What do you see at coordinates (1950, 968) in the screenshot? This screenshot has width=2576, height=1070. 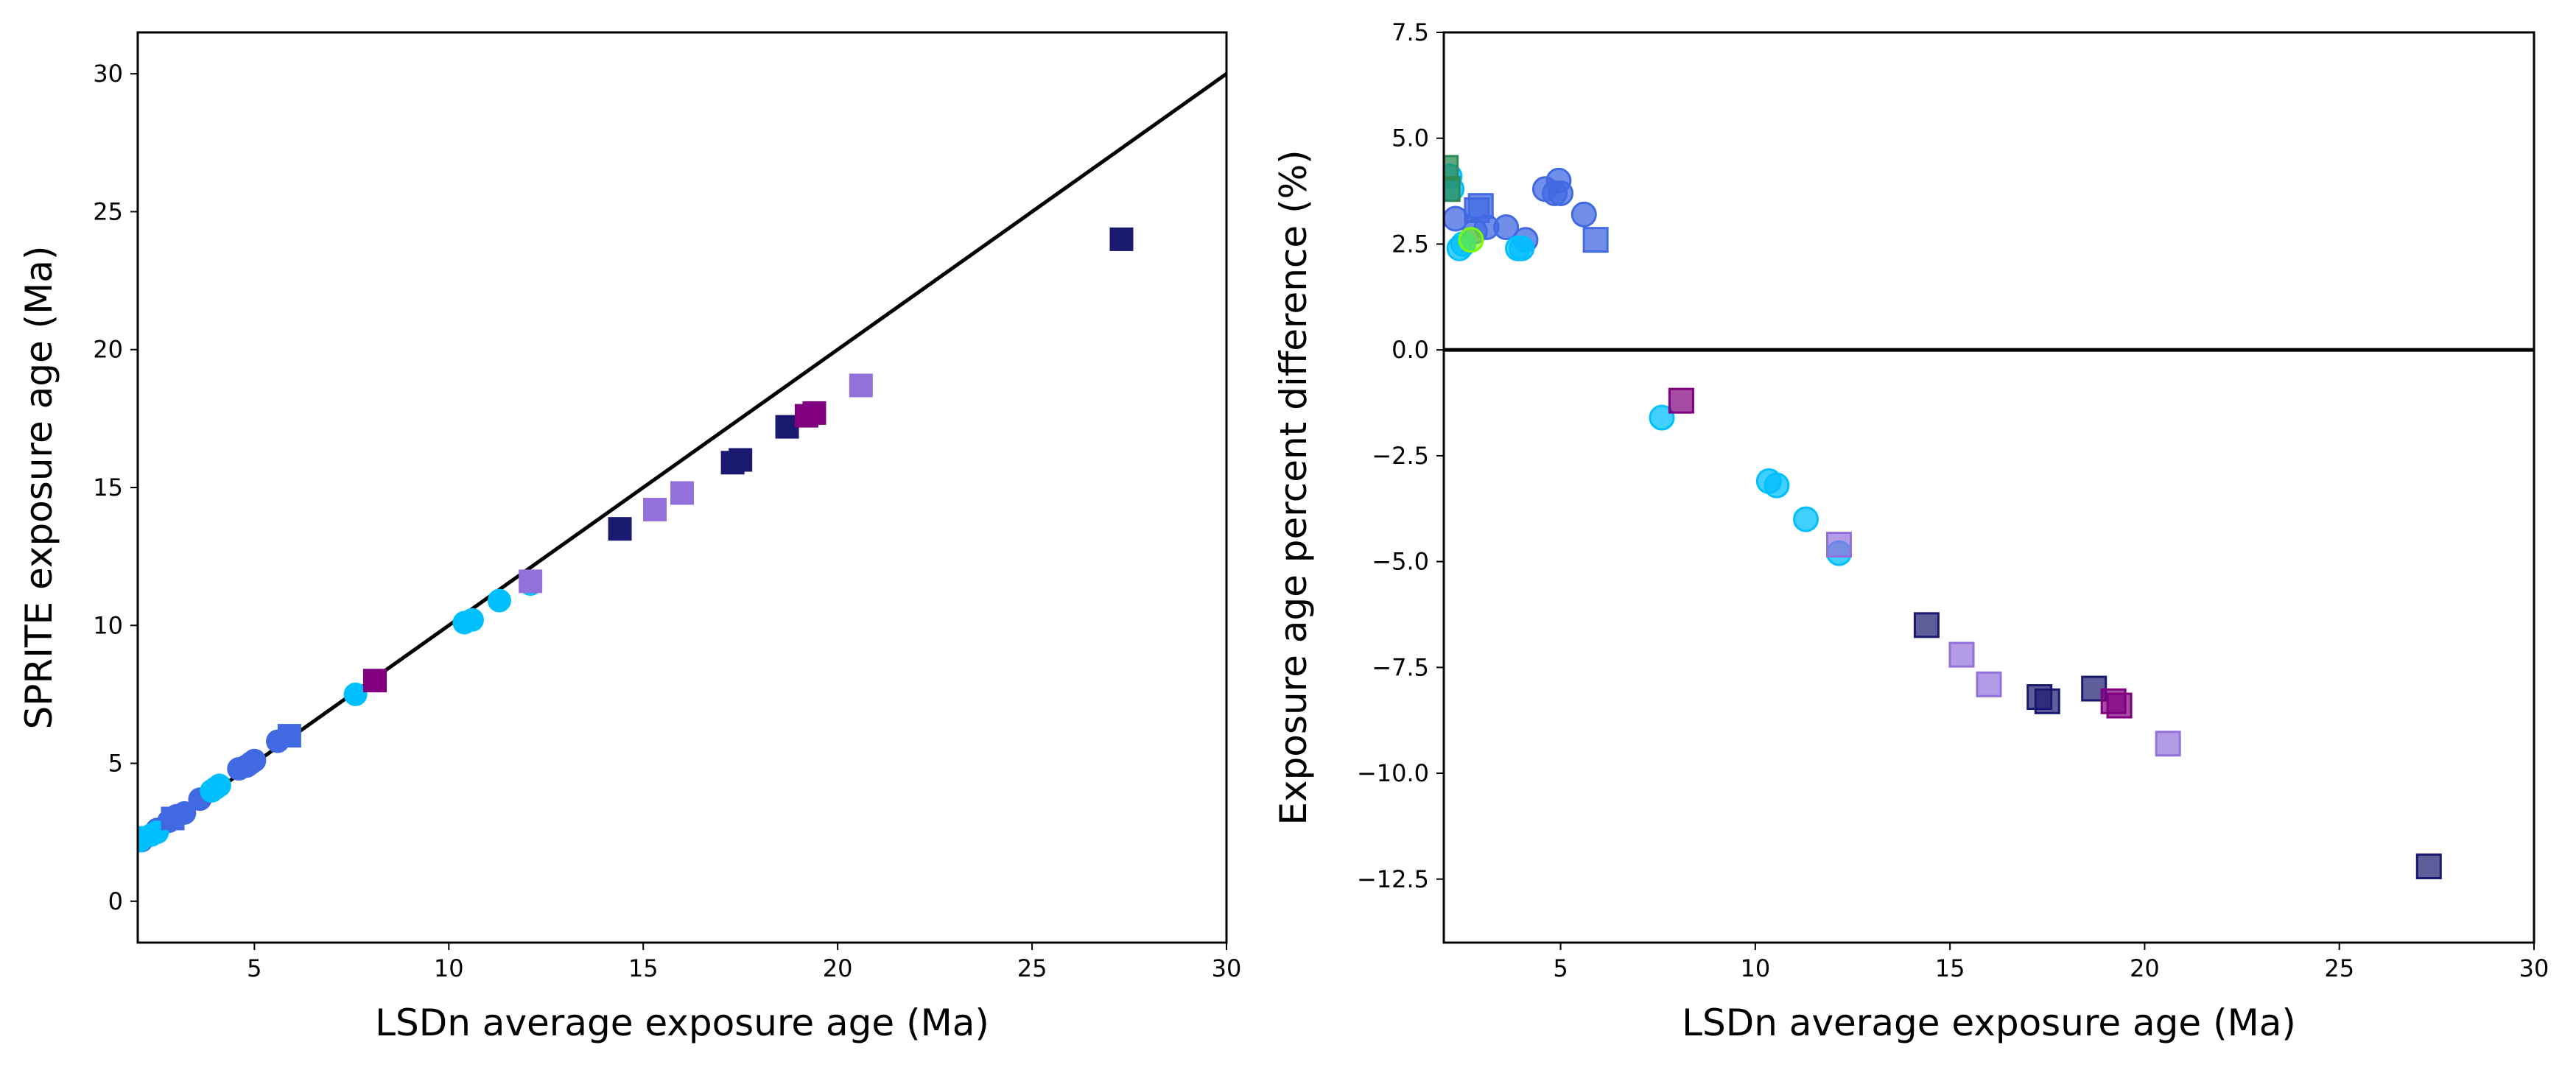 I see `right-chart-x-tick-label: 15` at bounding box center [1950, 968].